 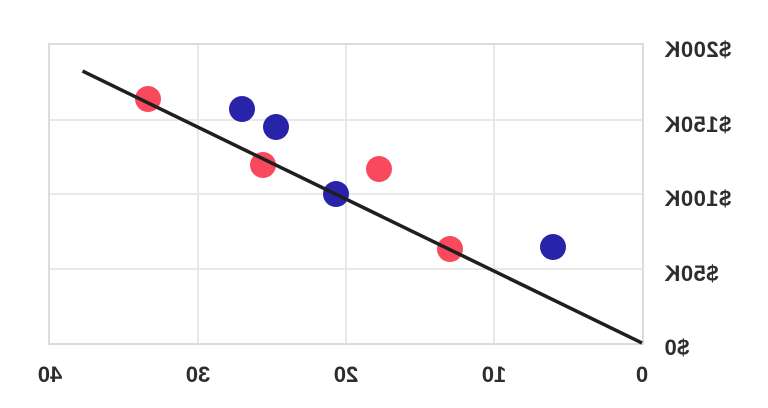 What do you see at coordinates (691, 273) in the screenshot?
I see `y-tick-label: $50K` at bounding box center [691, 273].